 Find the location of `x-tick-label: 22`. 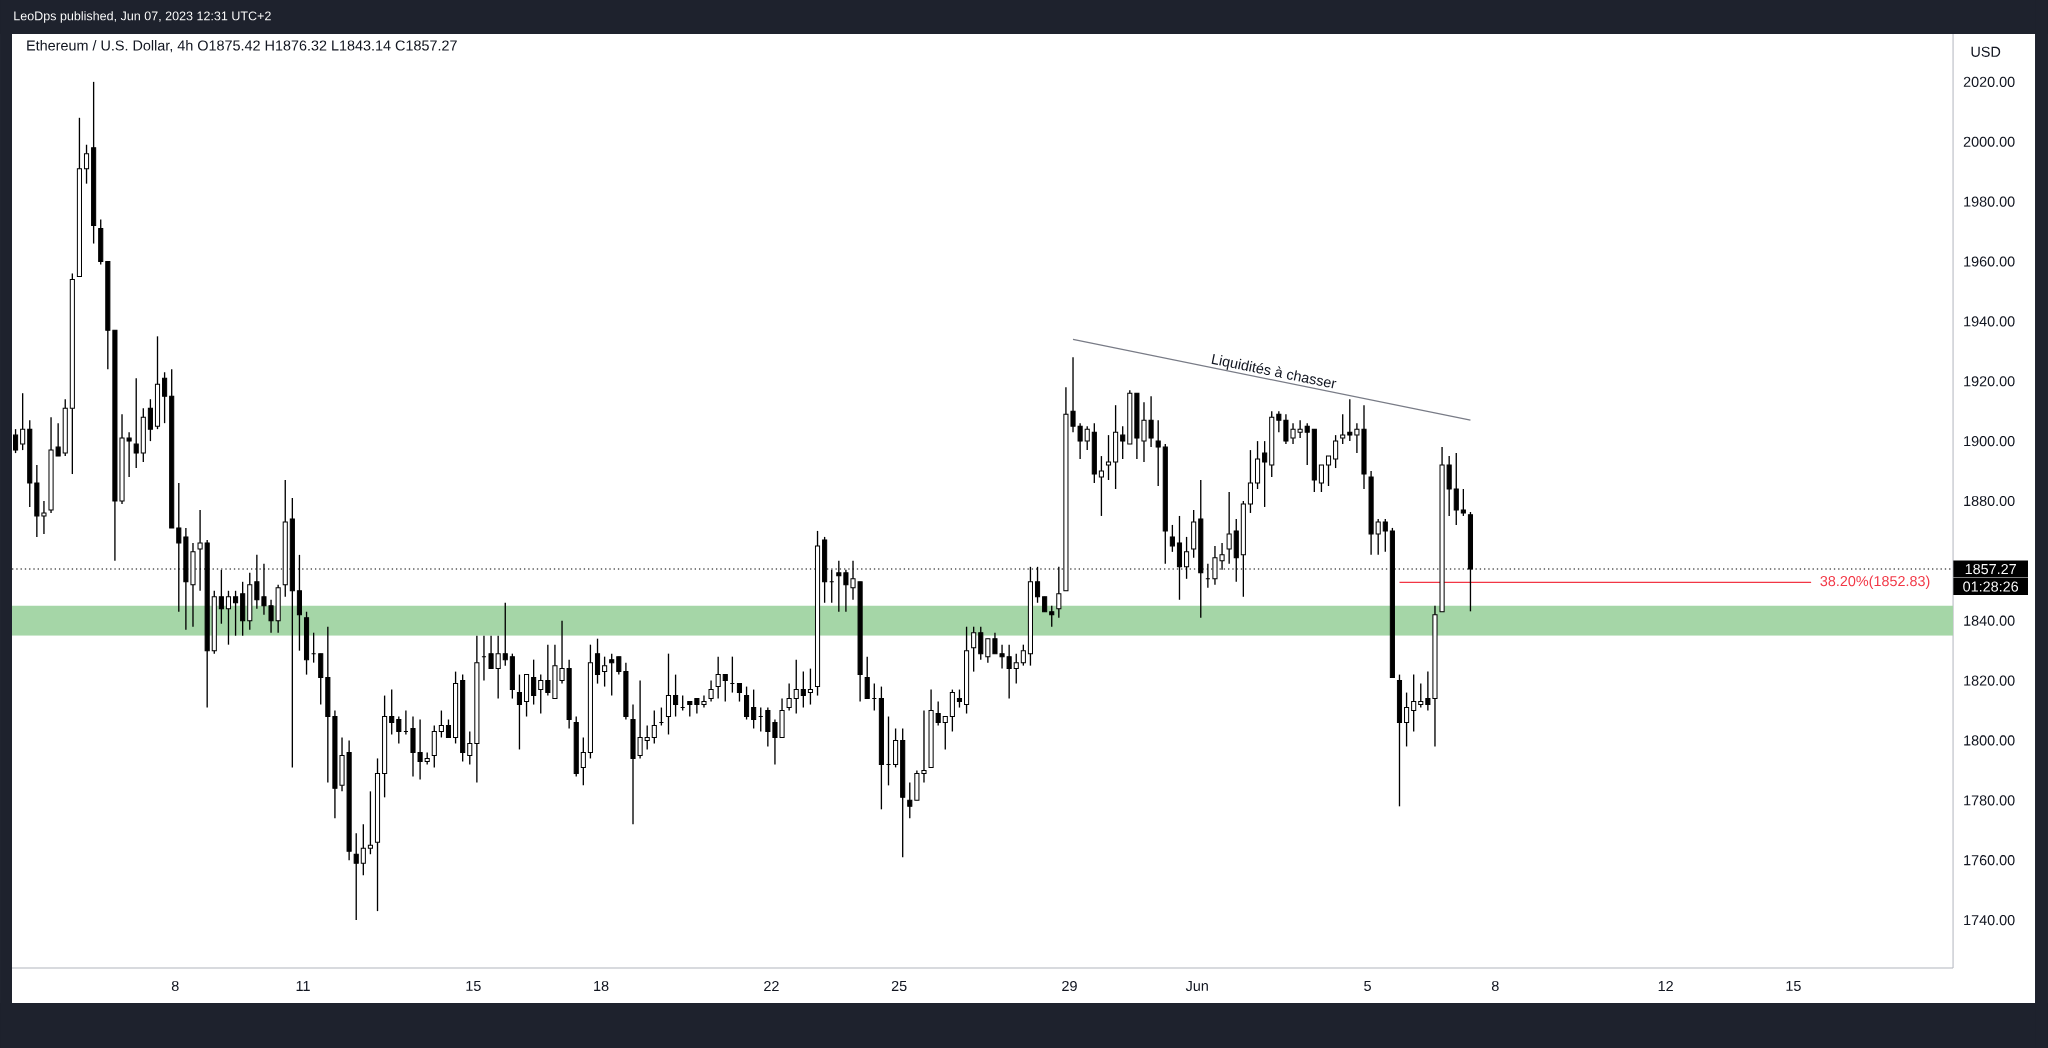

x-tick-label: 22 is located at coordinates (771, 986).